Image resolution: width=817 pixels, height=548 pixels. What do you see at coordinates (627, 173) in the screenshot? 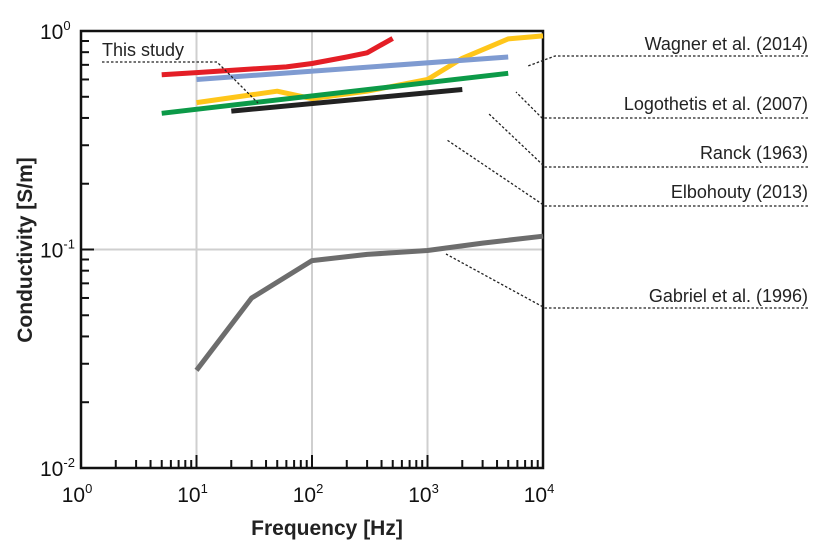
I see `legend-leader-elbohouty-2013` at bounding box center [627, 173].